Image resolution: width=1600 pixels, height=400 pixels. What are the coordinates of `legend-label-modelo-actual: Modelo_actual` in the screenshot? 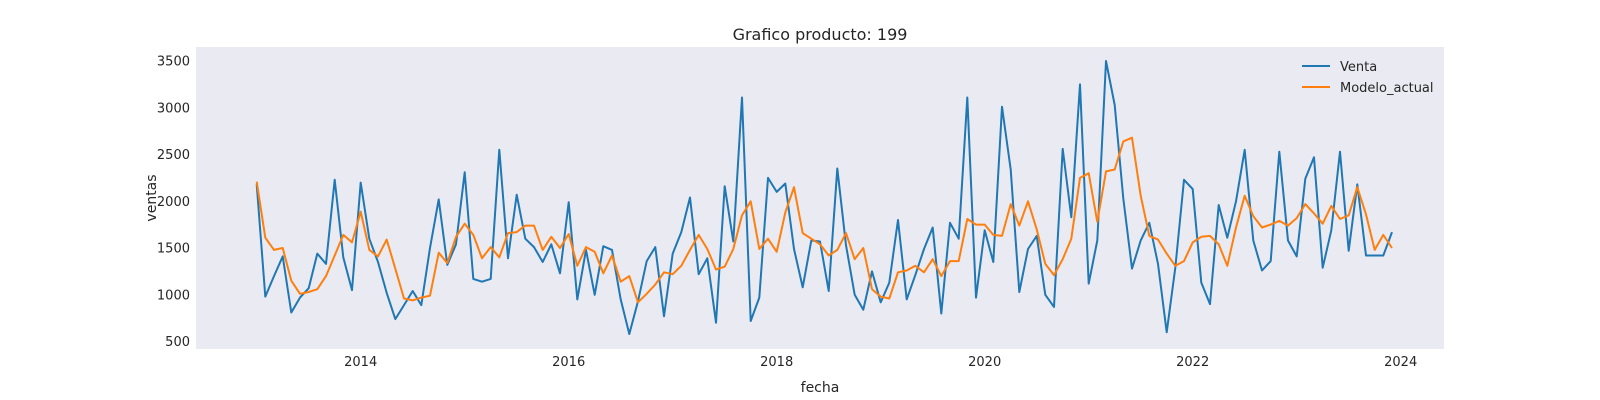 It's located at (1387, 88).